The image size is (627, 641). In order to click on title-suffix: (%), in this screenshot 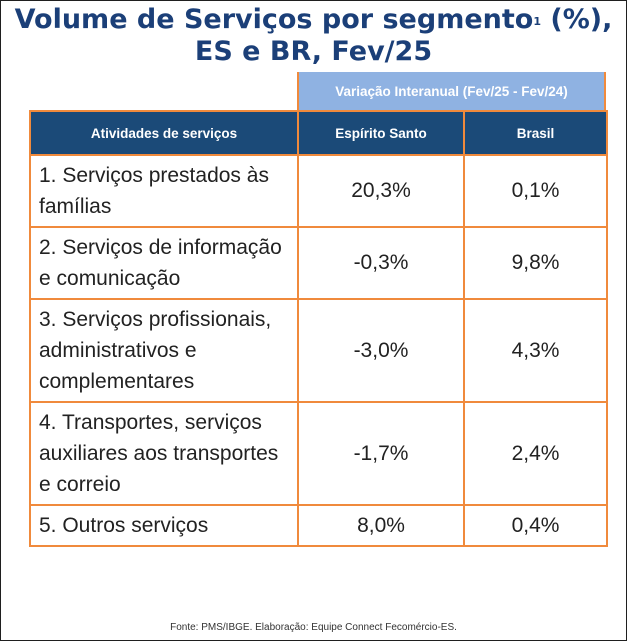, I will do `click(576, 19)`.